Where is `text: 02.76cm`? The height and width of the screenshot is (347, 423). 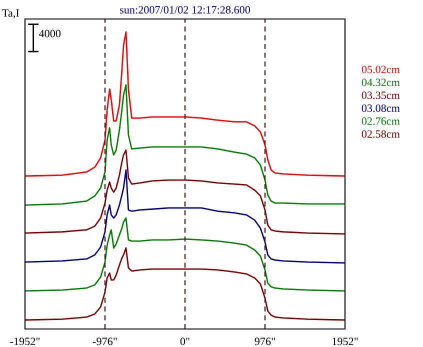
text: 02.76cm is located at coordinates (381, 121).